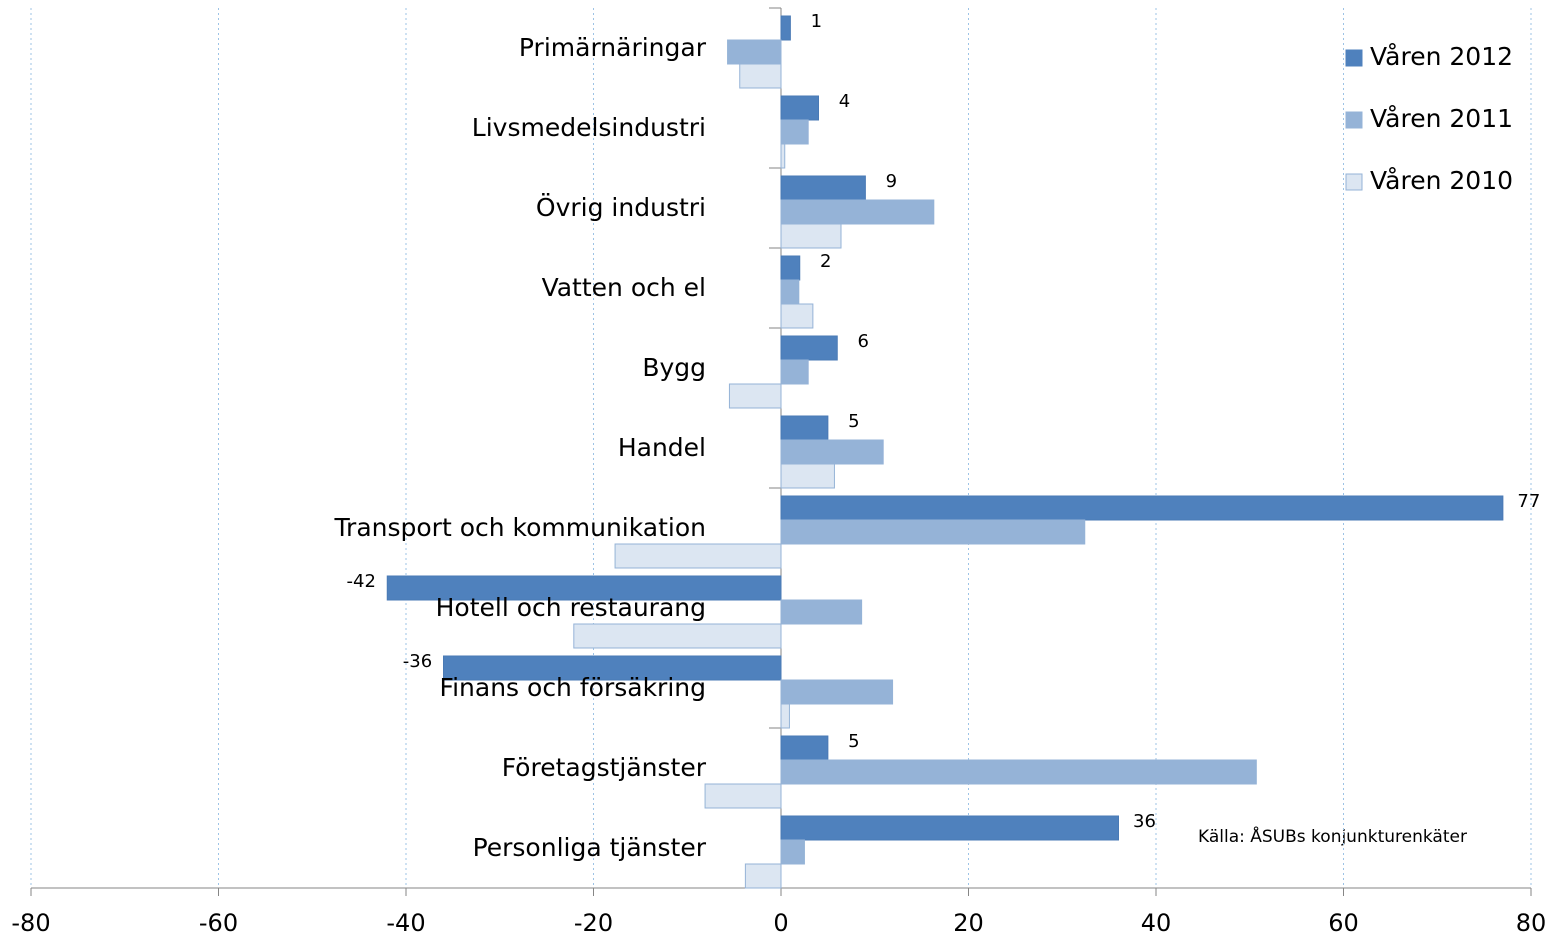  What do you see at coordinates (1441, 56) in the screenshot?
I see `legend-label: Våren 2012` at bounding box center [1441, 56].